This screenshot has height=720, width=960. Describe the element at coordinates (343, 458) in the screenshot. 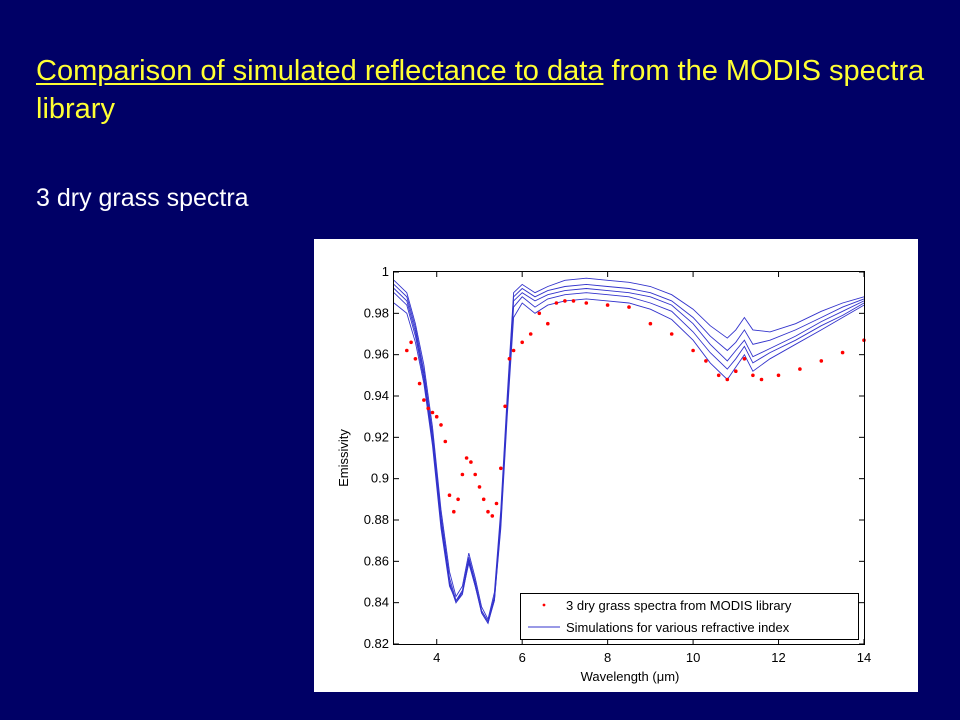

I see `y-axis-label: Emissivity` at that location.